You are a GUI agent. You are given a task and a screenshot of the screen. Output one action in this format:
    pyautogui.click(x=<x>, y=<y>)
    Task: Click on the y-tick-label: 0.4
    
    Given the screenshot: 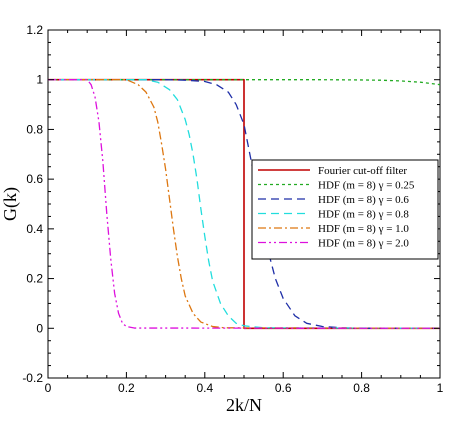 What is the action you would take?
    pyautogui.click(x=34, y=229)
    